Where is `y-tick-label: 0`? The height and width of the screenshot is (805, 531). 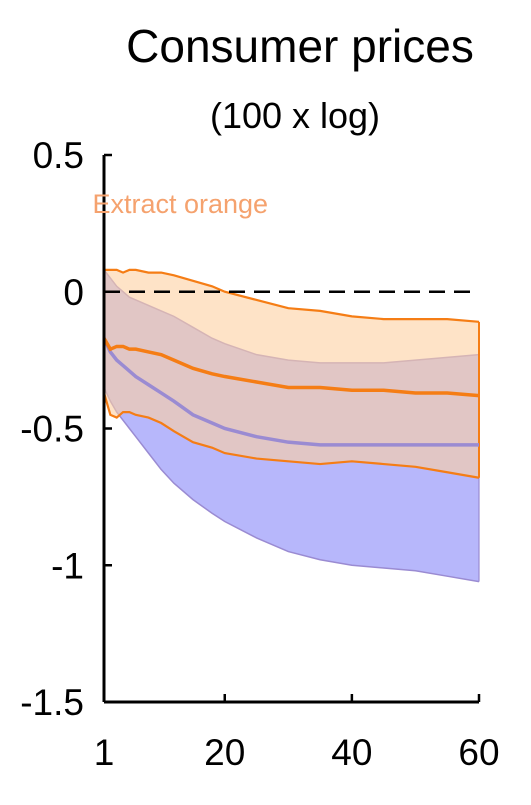
y-tick-label: 0 is located at coordinates (73, 292).